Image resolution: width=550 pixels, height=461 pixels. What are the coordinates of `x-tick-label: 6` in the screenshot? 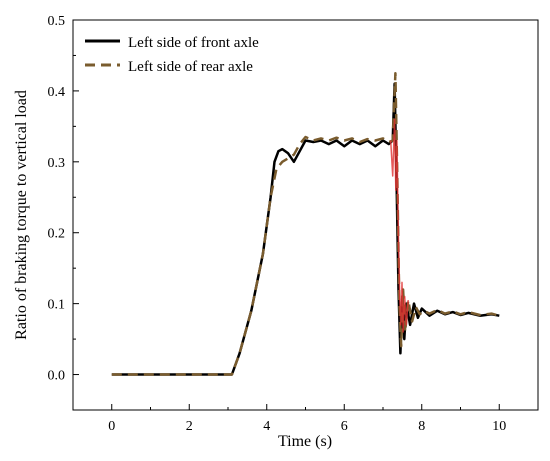 It's located at (344, 426).